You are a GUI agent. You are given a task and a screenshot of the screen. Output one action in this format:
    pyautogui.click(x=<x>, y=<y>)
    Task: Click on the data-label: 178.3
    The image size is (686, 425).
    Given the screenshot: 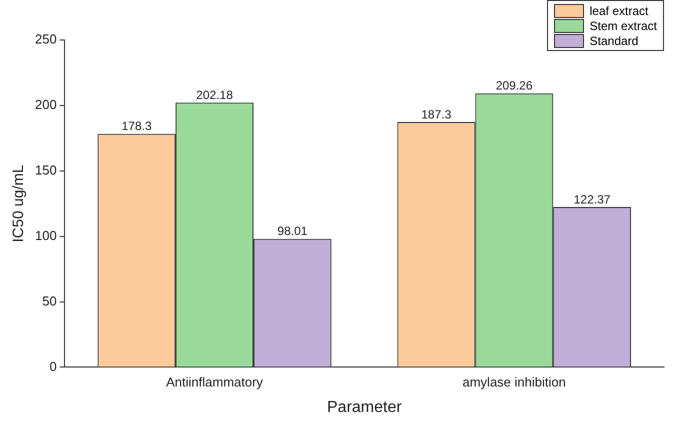 What is the action you would take?
    pyautogui.click(x=137, y=126)
    